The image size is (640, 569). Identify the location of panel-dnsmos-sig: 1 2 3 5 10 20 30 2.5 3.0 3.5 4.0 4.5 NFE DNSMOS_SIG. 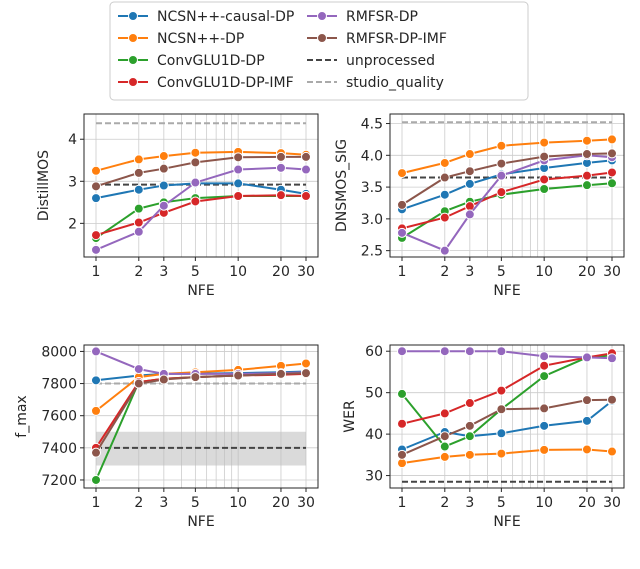
(479, 206).